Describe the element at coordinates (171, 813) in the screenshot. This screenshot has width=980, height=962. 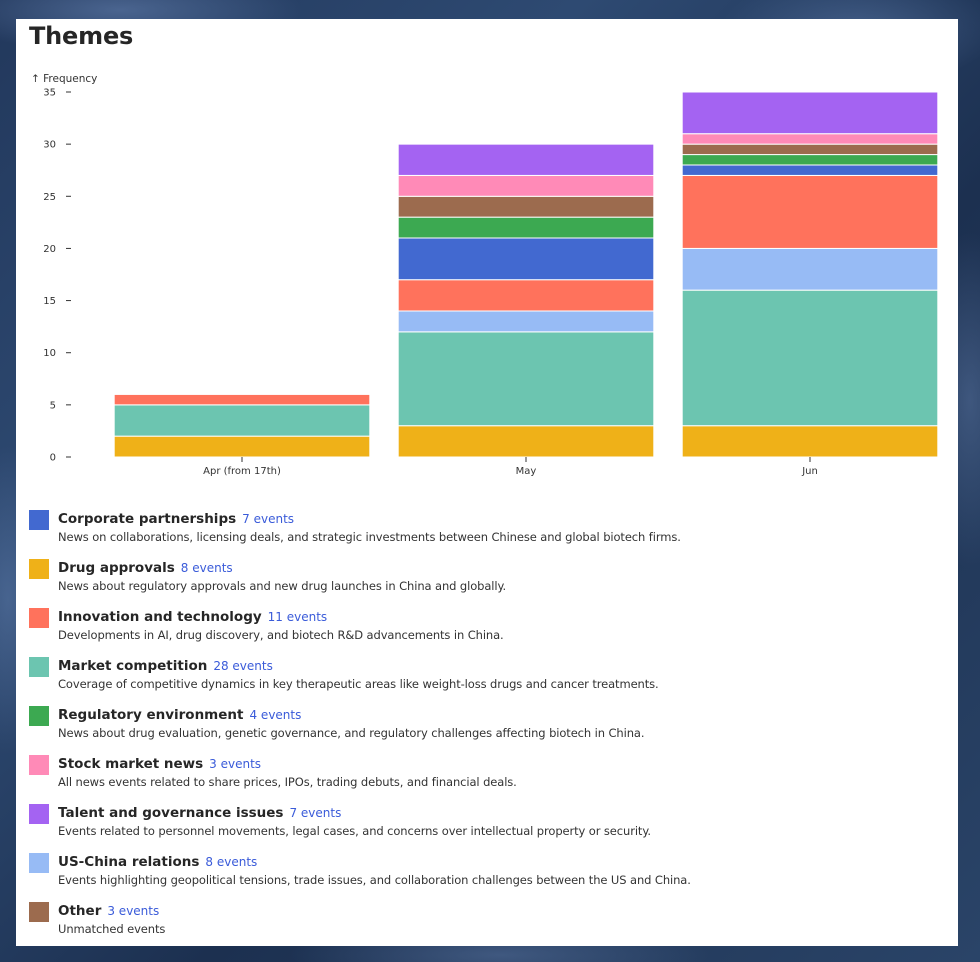
I see `legend-name: Talent and governance issues` at that location.